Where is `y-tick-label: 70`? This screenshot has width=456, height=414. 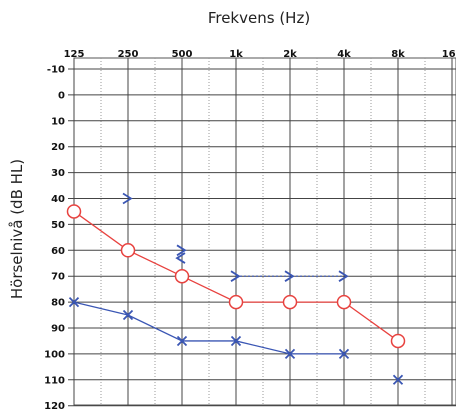 y-tick-label: 70 is located at coordinates (58, 277).